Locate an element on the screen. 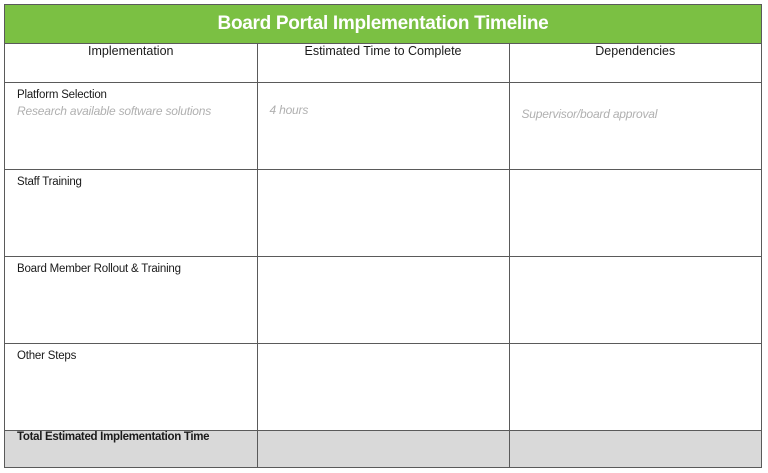  title-bar: Board Portal Implementation Timeline is located at coordinates (383, 24).